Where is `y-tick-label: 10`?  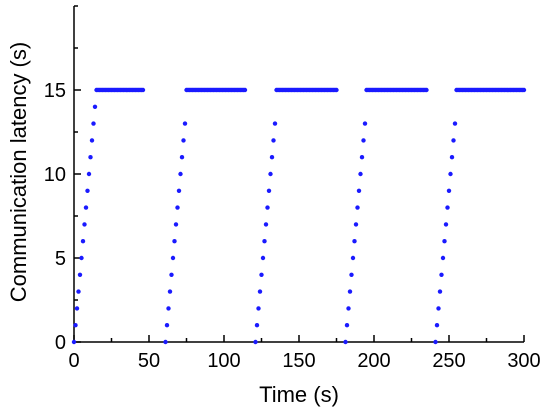 y-tick-label: 10 is located at coordinates (55, 175).